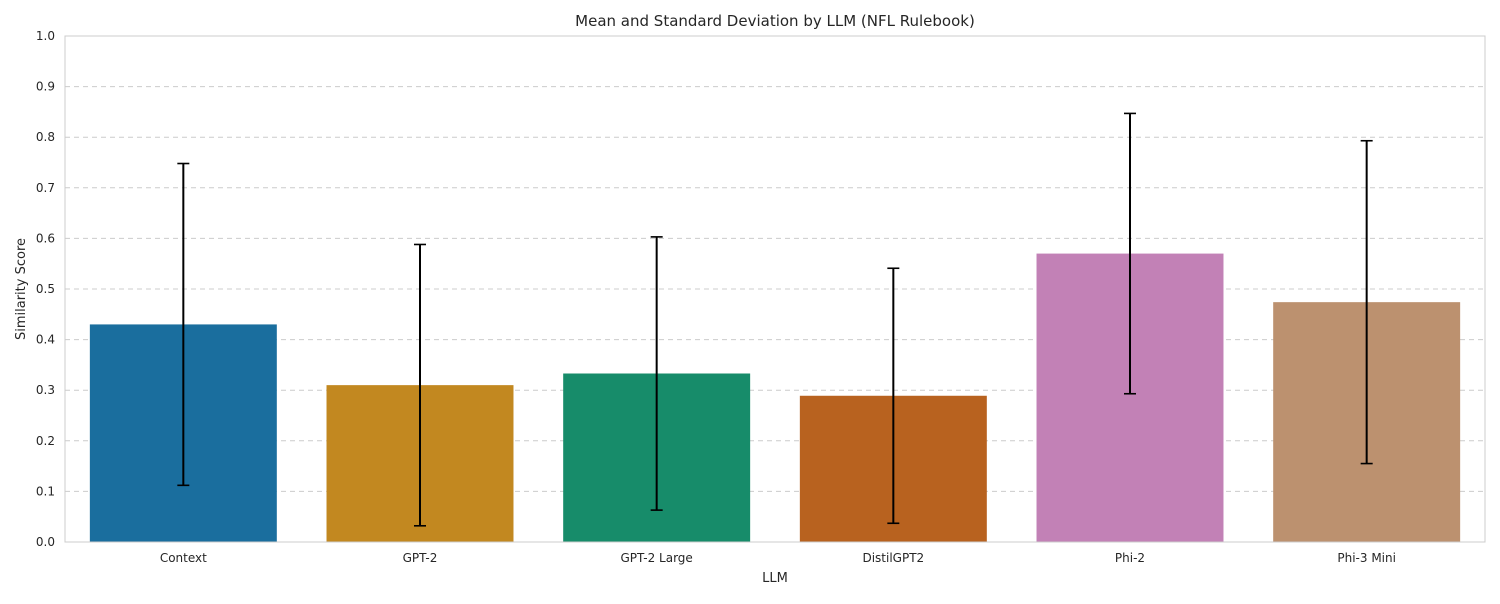 This screenshot has width=1500, height=604. What do you see at coordinates (45, 390) in the screenshot?
I see `y-tick-label: 0.3` at bounding box center [45, 390].